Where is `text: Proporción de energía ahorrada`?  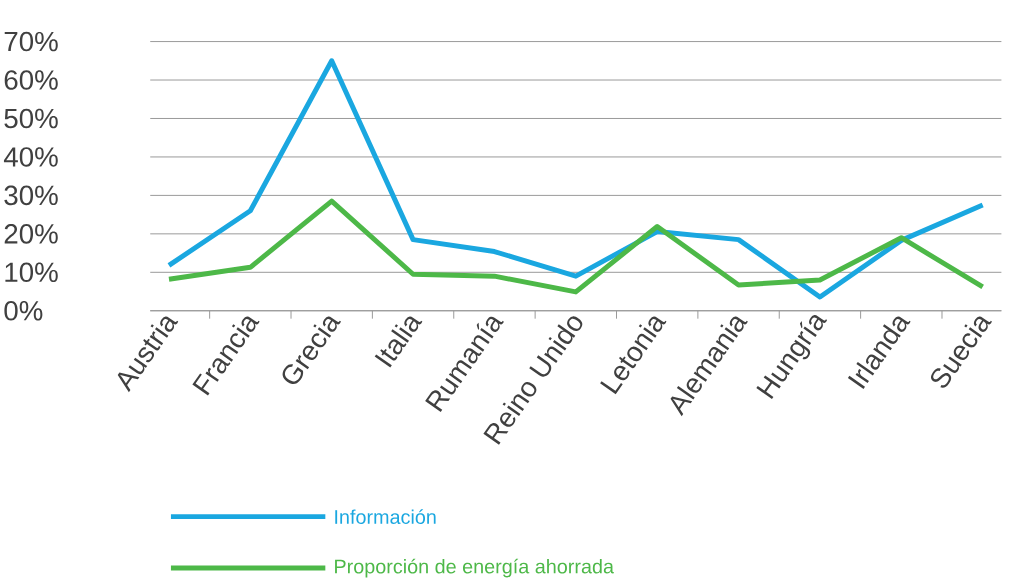
text: Proporción de energía ahorrada is located at coordinates (474, 568).